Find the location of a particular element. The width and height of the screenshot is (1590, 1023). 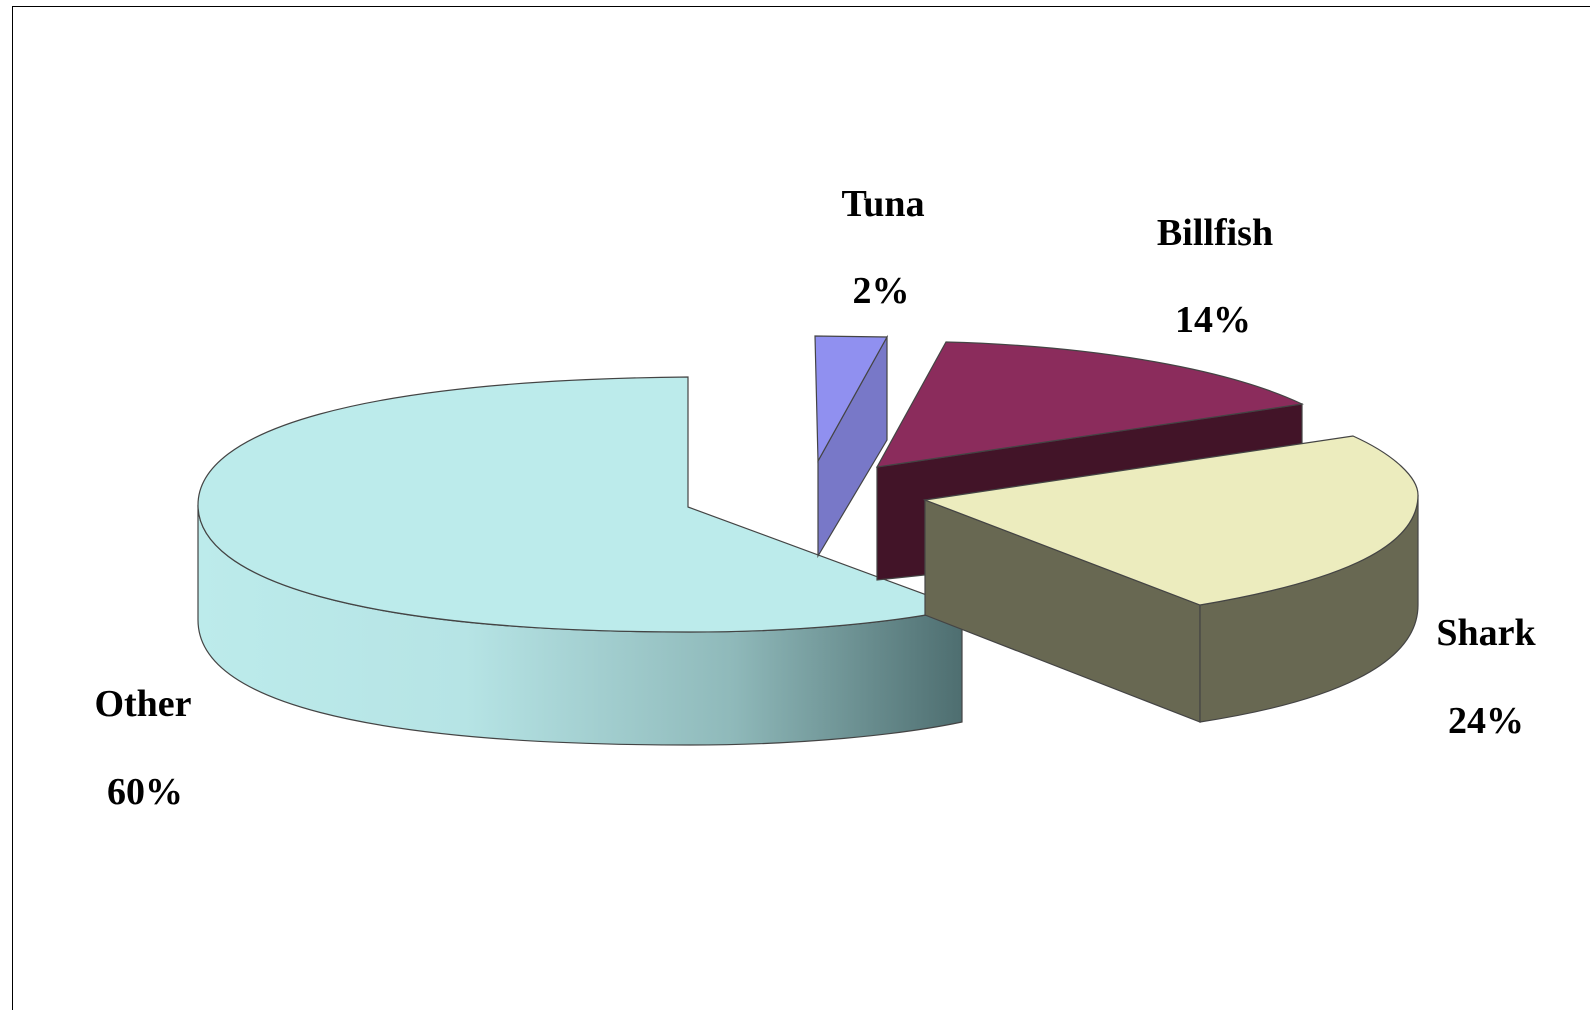

slice-shark is located at coordinates (1170, 579).